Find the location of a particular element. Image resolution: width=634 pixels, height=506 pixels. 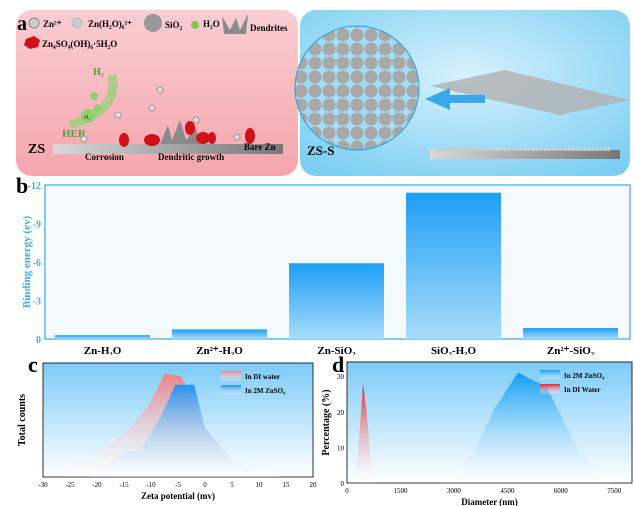

byproduct-icon is located at coordinates (32, 42).